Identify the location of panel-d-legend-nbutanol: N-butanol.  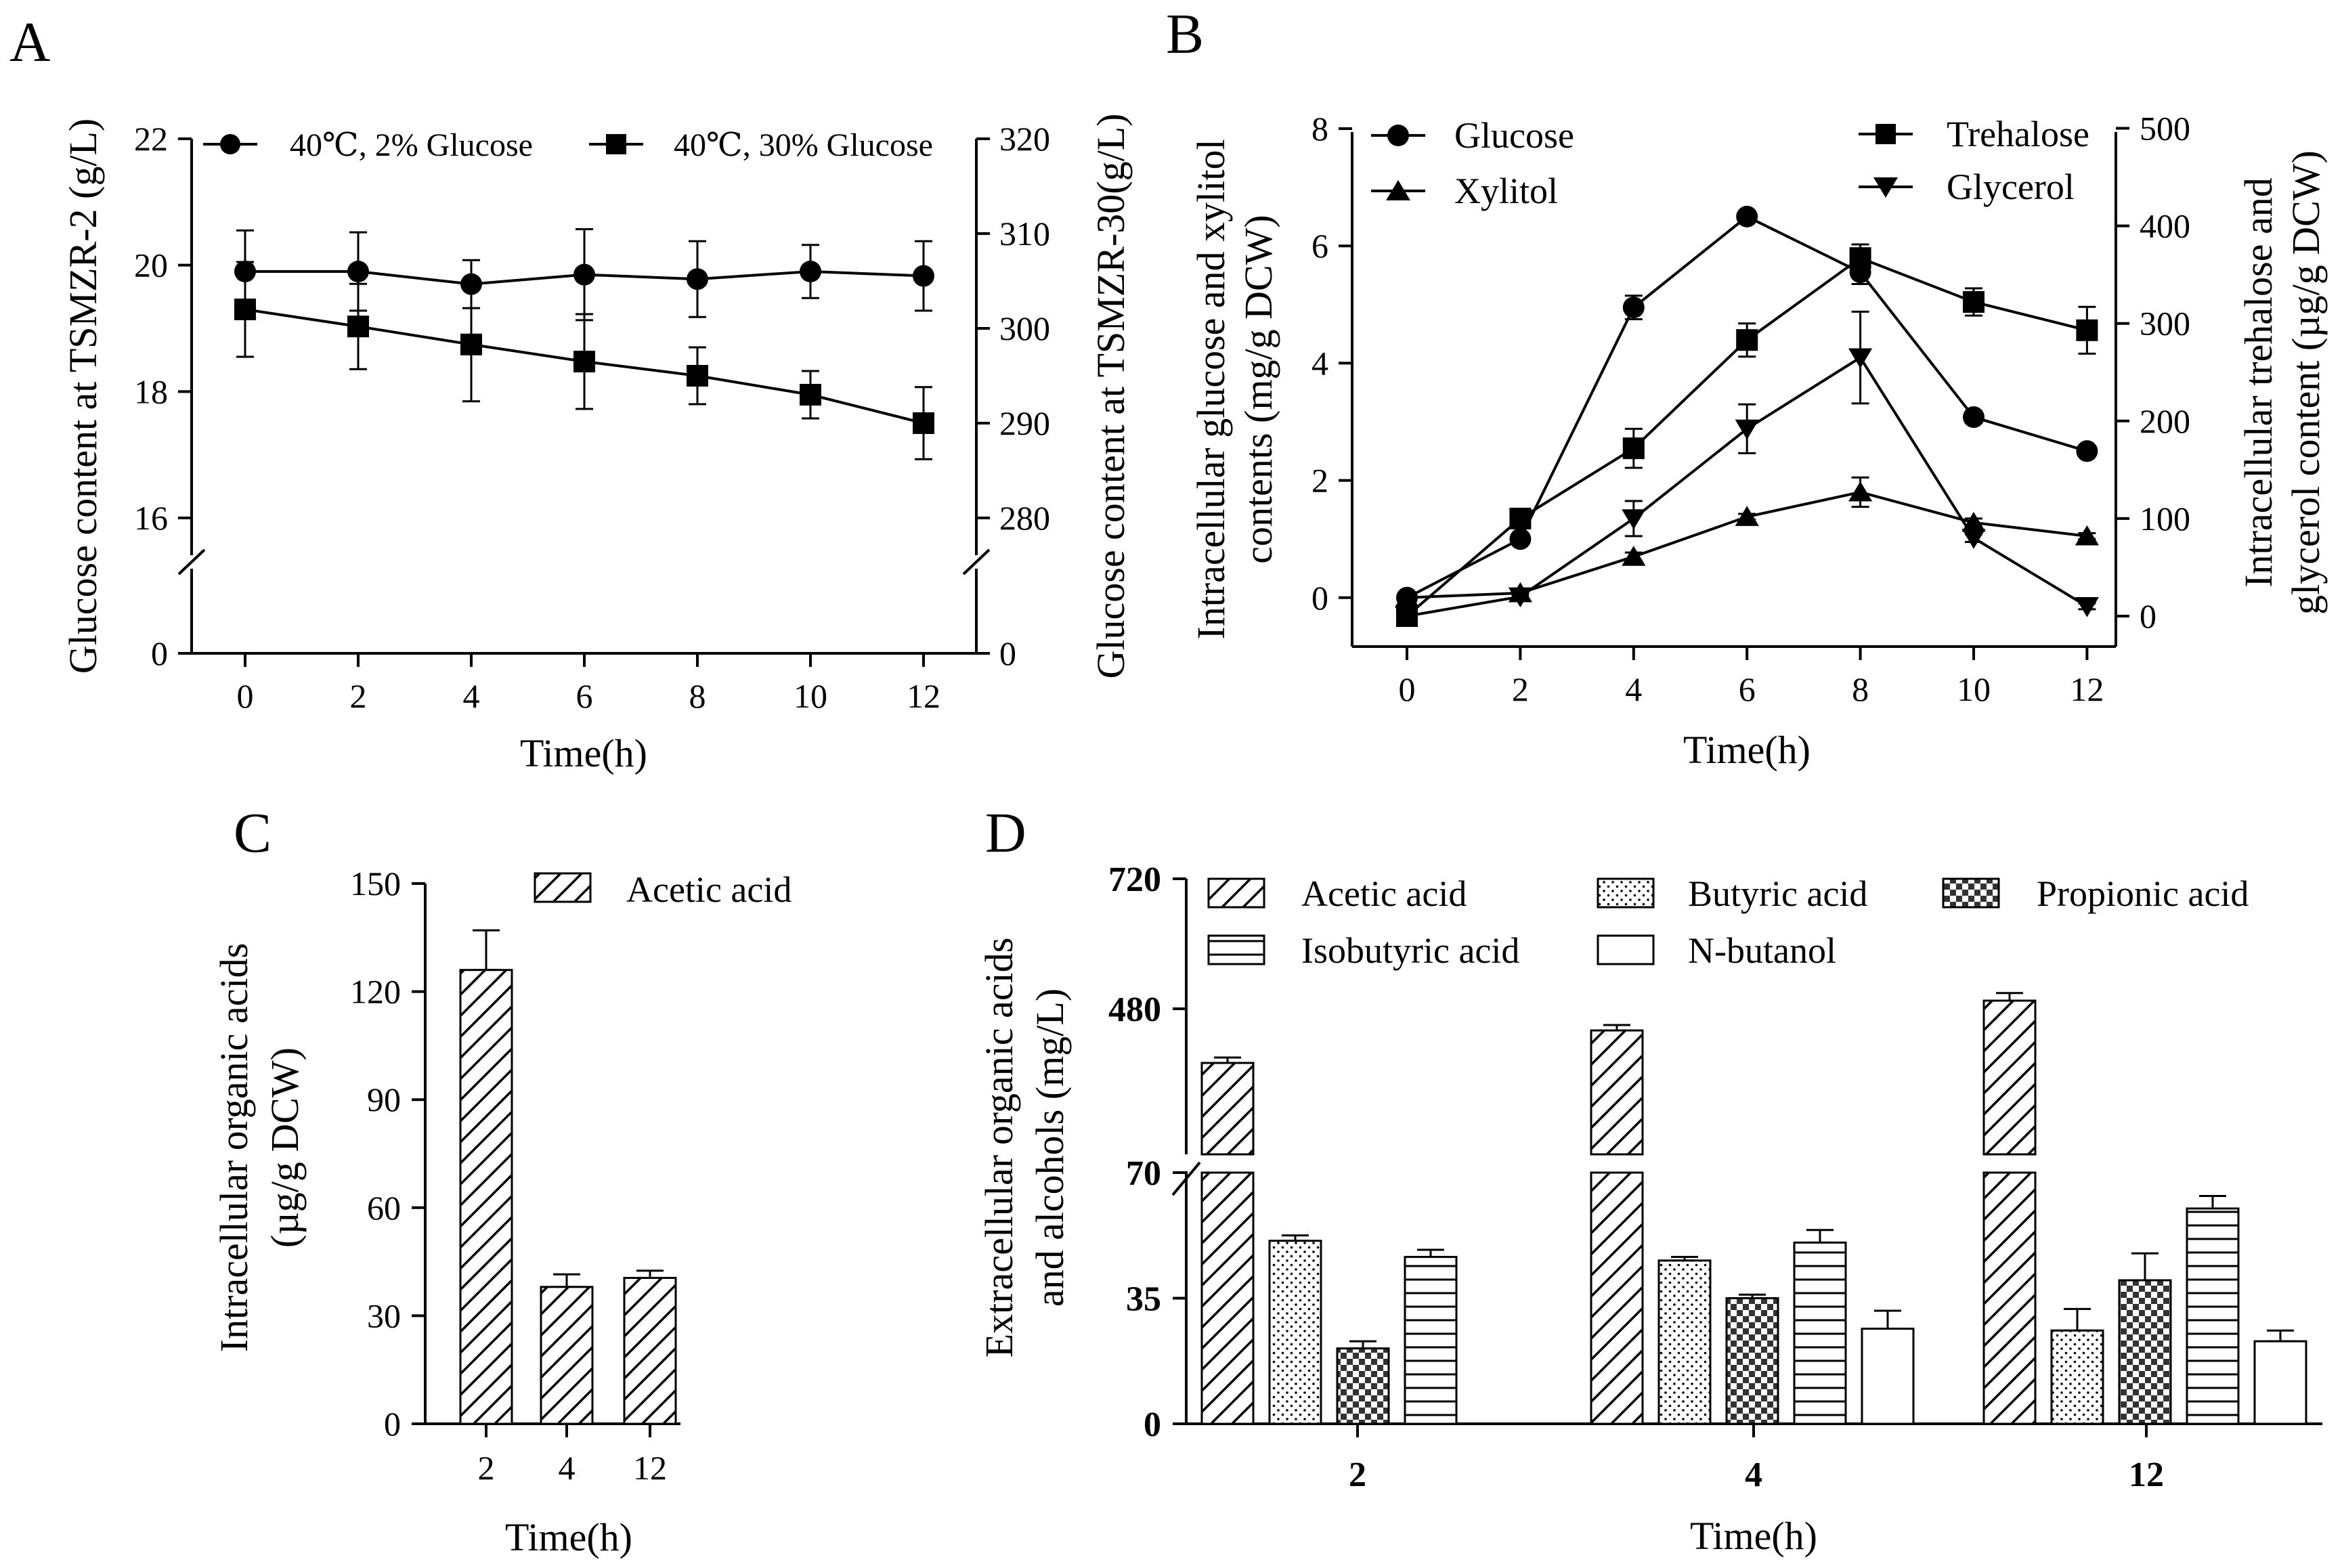
(1762, 950).